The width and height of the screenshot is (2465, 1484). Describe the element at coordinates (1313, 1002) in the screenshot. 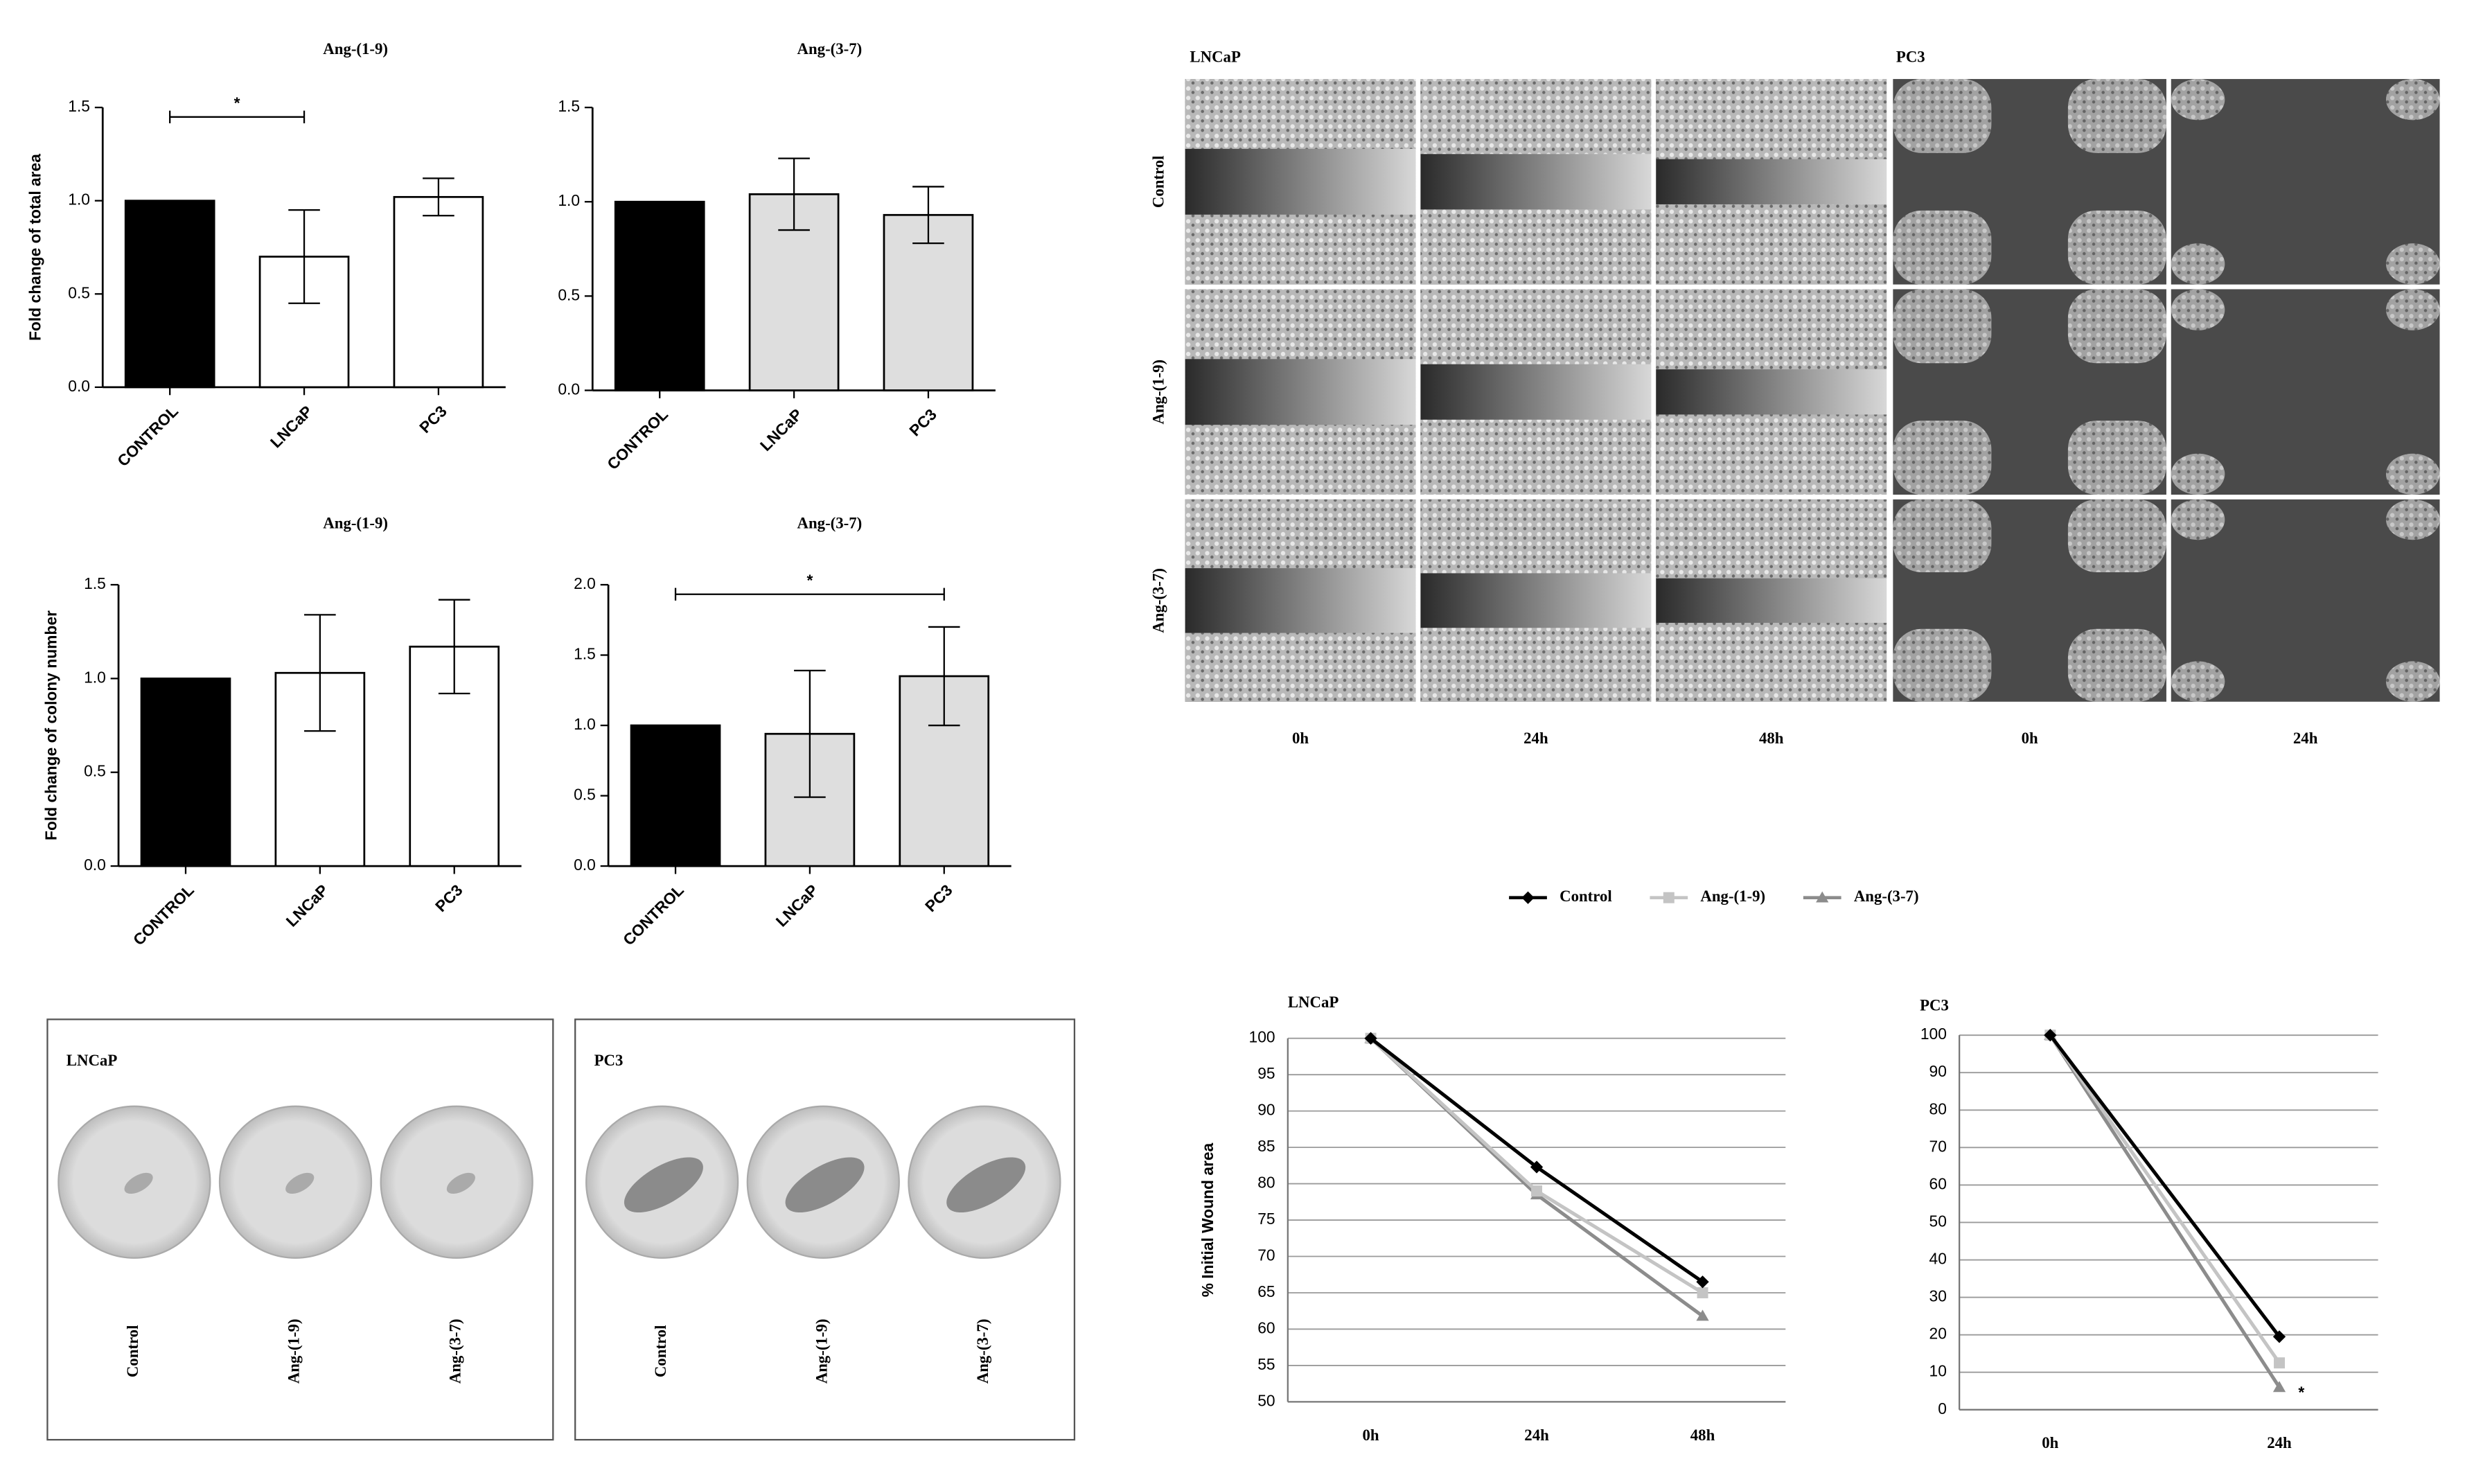

I see `chart-title: LNCaP` at that location.